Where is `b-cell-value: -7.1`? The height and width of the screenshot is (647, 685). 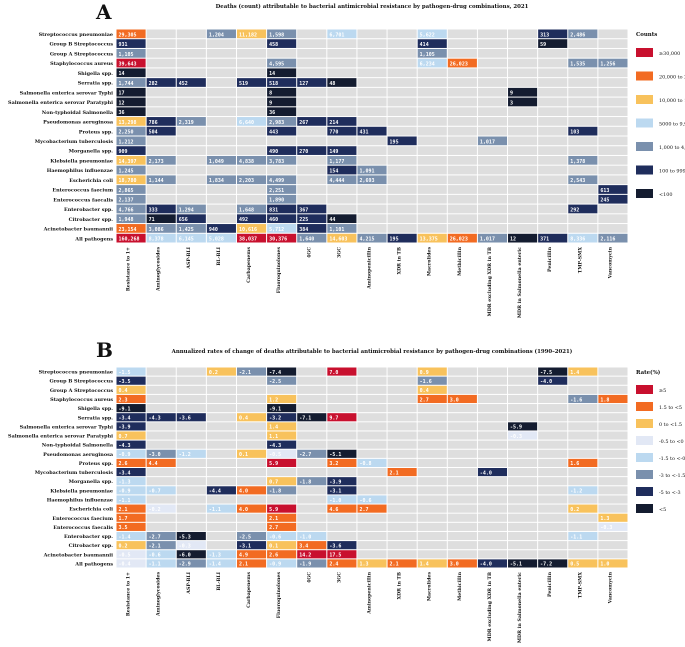 b-cell-value: -7.1 is located at coordinates (305, 419).